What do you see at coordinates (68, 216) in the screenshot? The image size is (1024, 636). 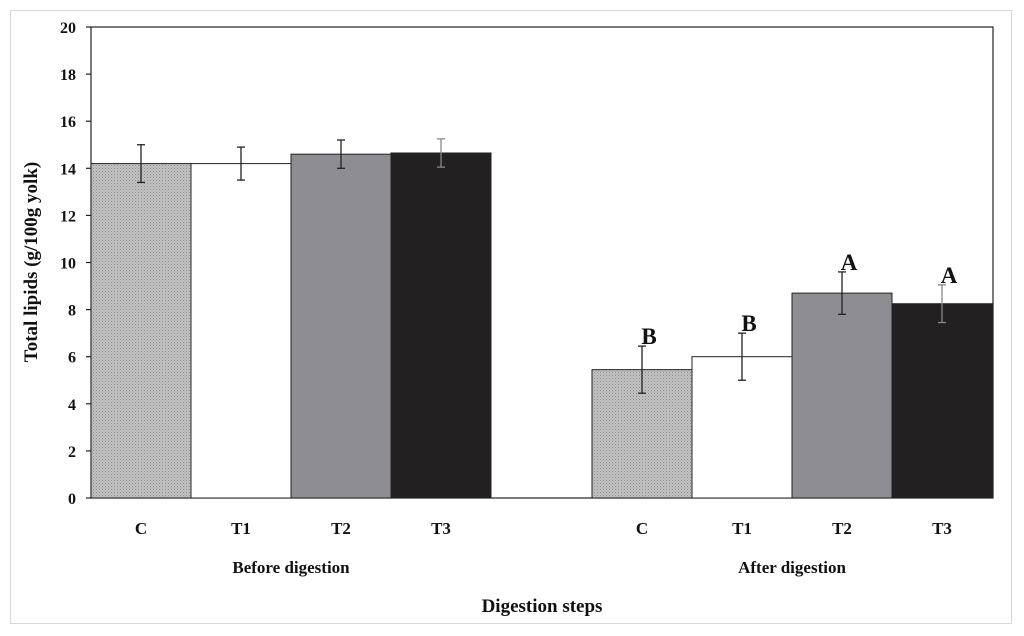 I see `y-tick-label: 12` at bounding box center [68, 216].